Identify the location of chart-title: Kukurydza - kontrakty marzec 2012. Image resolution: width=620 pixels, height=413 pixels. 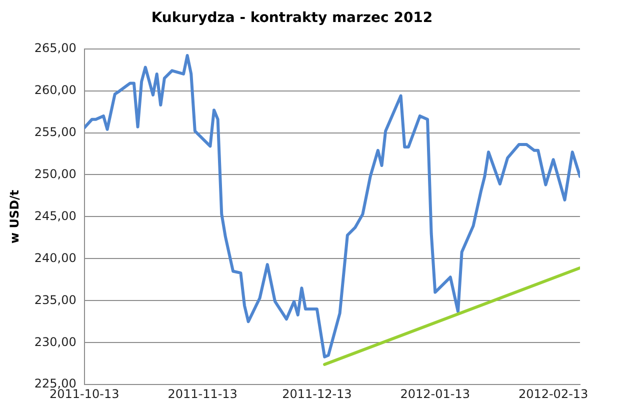
(292, 18).